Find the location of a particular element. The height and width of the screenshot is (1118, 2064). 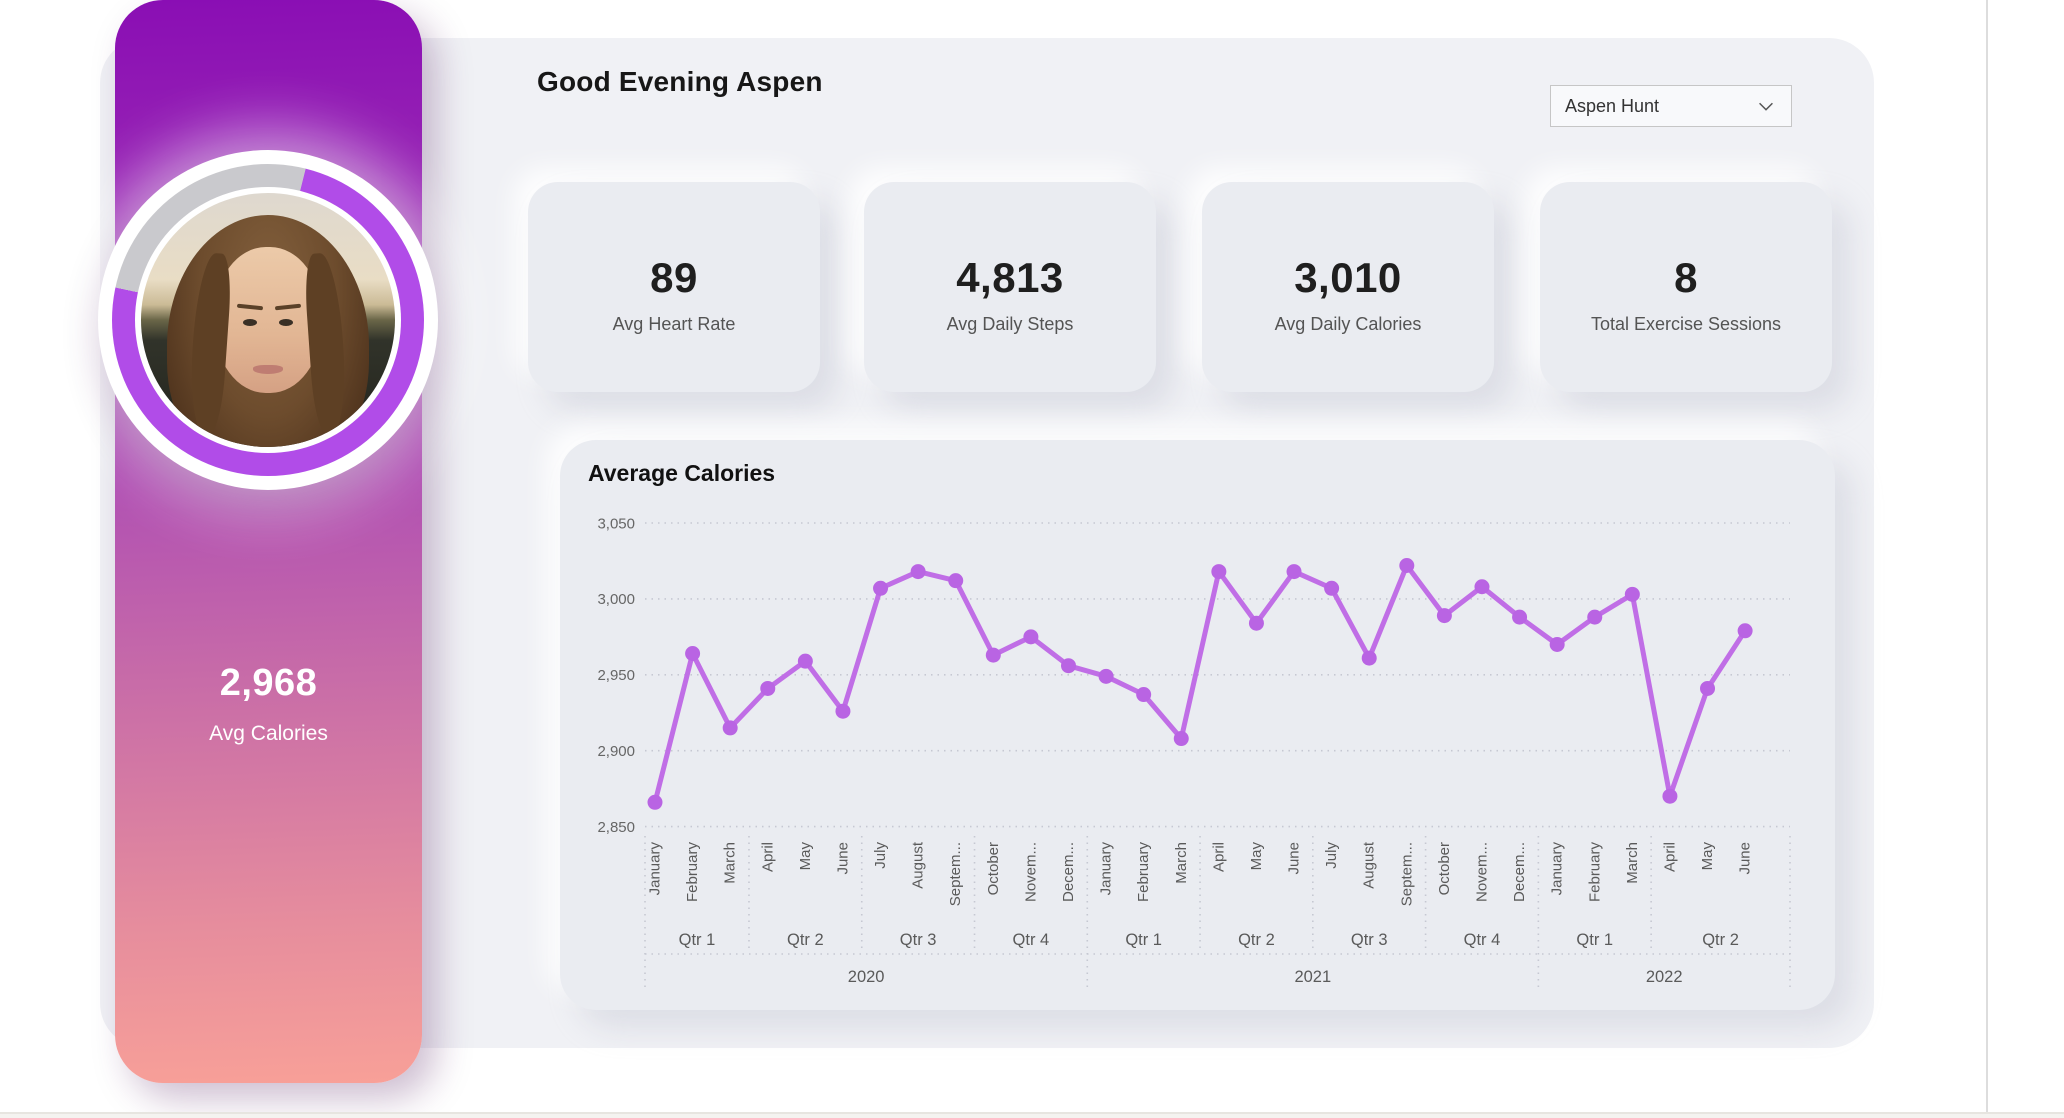

avatar-progress-ring is located at coordinates (268, 320).